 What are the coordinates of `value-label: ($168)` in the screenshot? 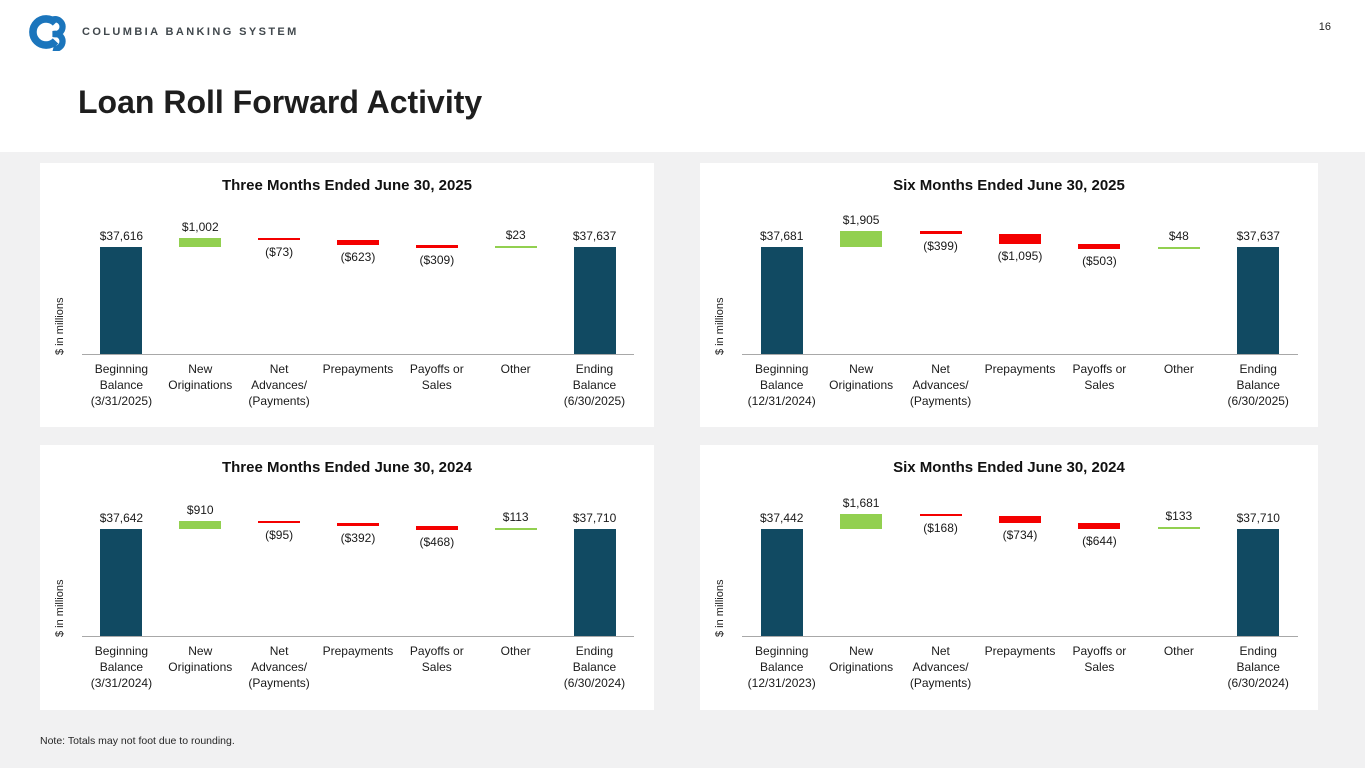 It's located at (940, 528).